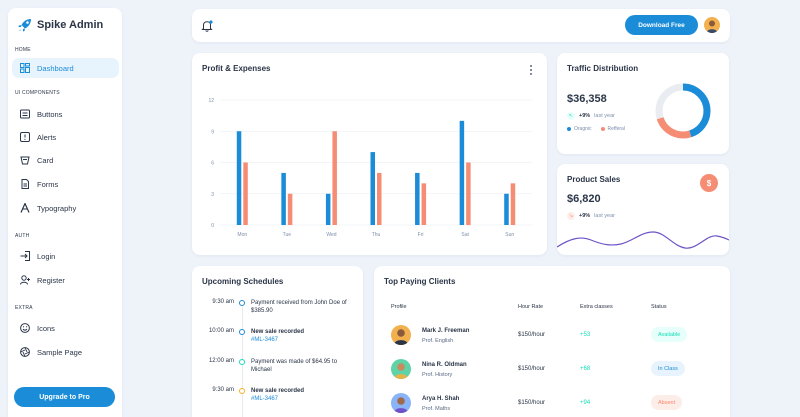  Describe the element at coordinates (25, 68) in the screenshot. I see `dashboard-icon` at that location.